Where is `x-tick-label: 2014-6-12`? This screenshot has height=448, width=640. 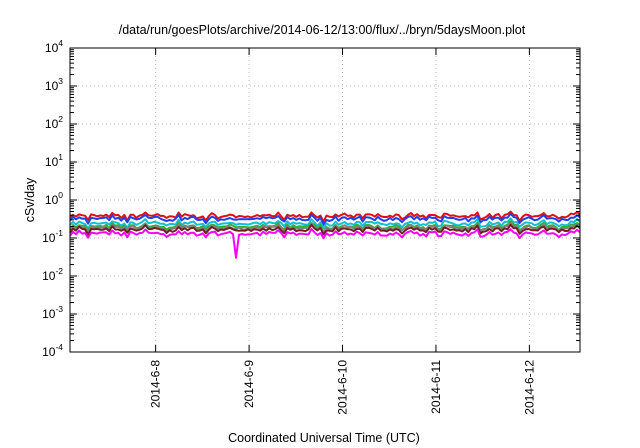 x-tick-label: 2014-6-12 is located at coordinates (529, 387).